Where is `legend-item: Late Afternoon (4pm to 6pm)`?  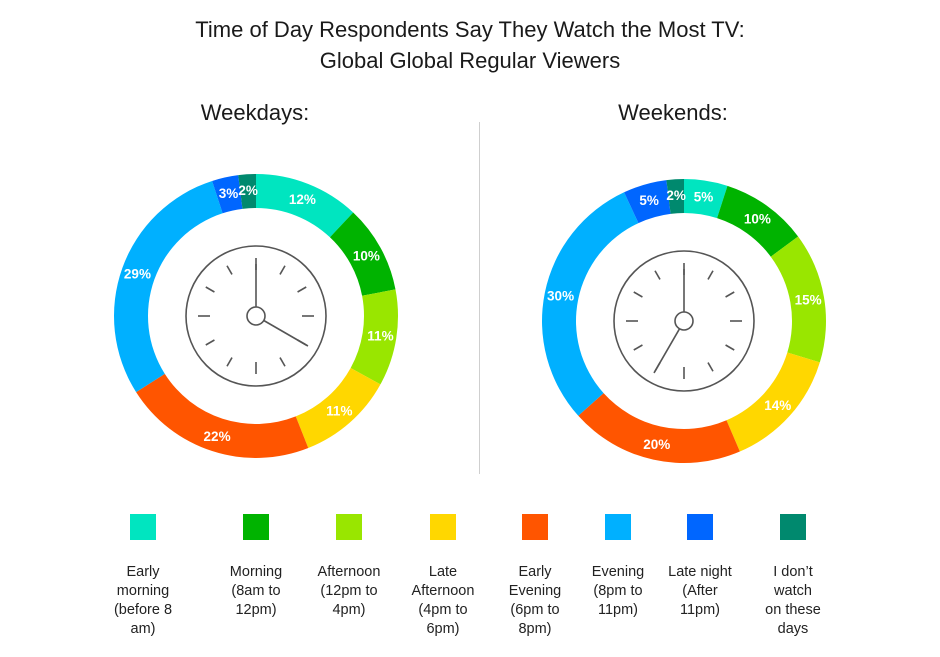
legend-item: Late Afternoon (4pm to 6pm) is located at coordinates (443, 576).